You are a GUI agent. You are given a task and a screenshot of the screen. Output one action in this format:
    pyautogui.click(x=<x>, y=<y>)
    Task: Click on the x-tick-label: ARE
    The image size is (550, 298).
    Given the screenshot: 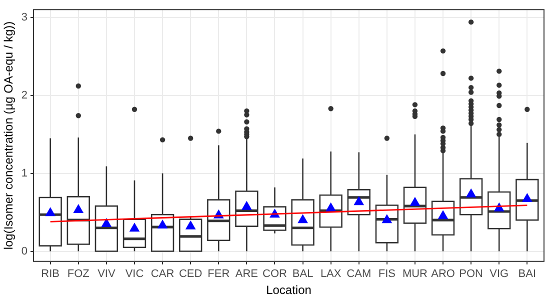 What is the action you would take?
    pyautogui.click(x=246, y=274)
    